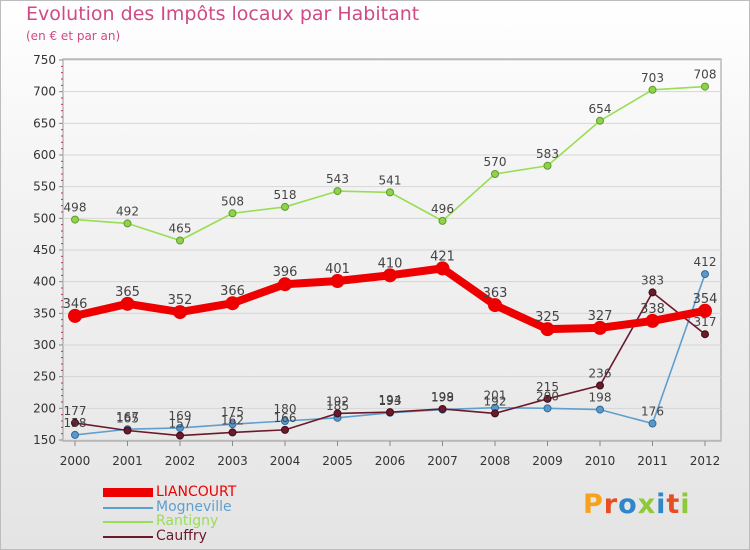 The width and height of the screenshot is (750, 550). What do you see at coordinates (442, 408) in the screenshot?
I see `point-cauffry-2007` at bounding box center [442, 408].